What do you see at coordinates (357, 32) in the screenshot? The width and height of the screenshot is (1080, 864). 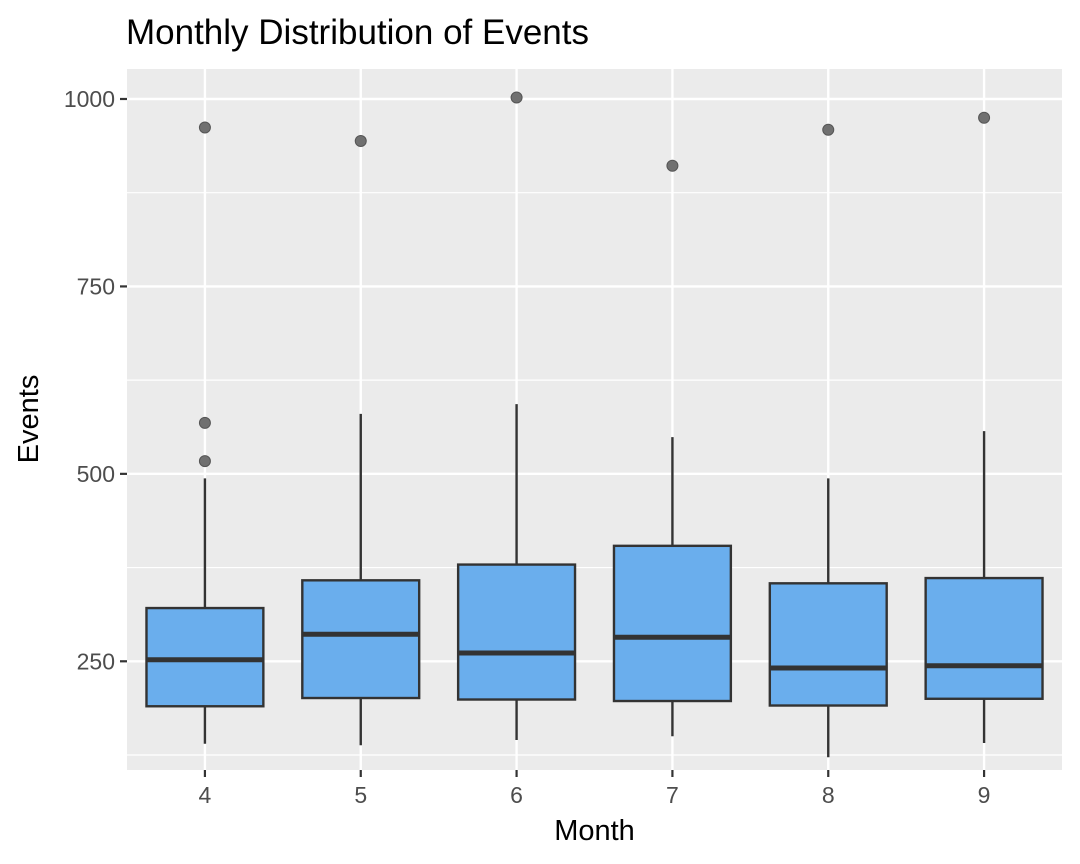 I see `chart-title: Monthly Distribution of Events` at bounding box center [357, 32].